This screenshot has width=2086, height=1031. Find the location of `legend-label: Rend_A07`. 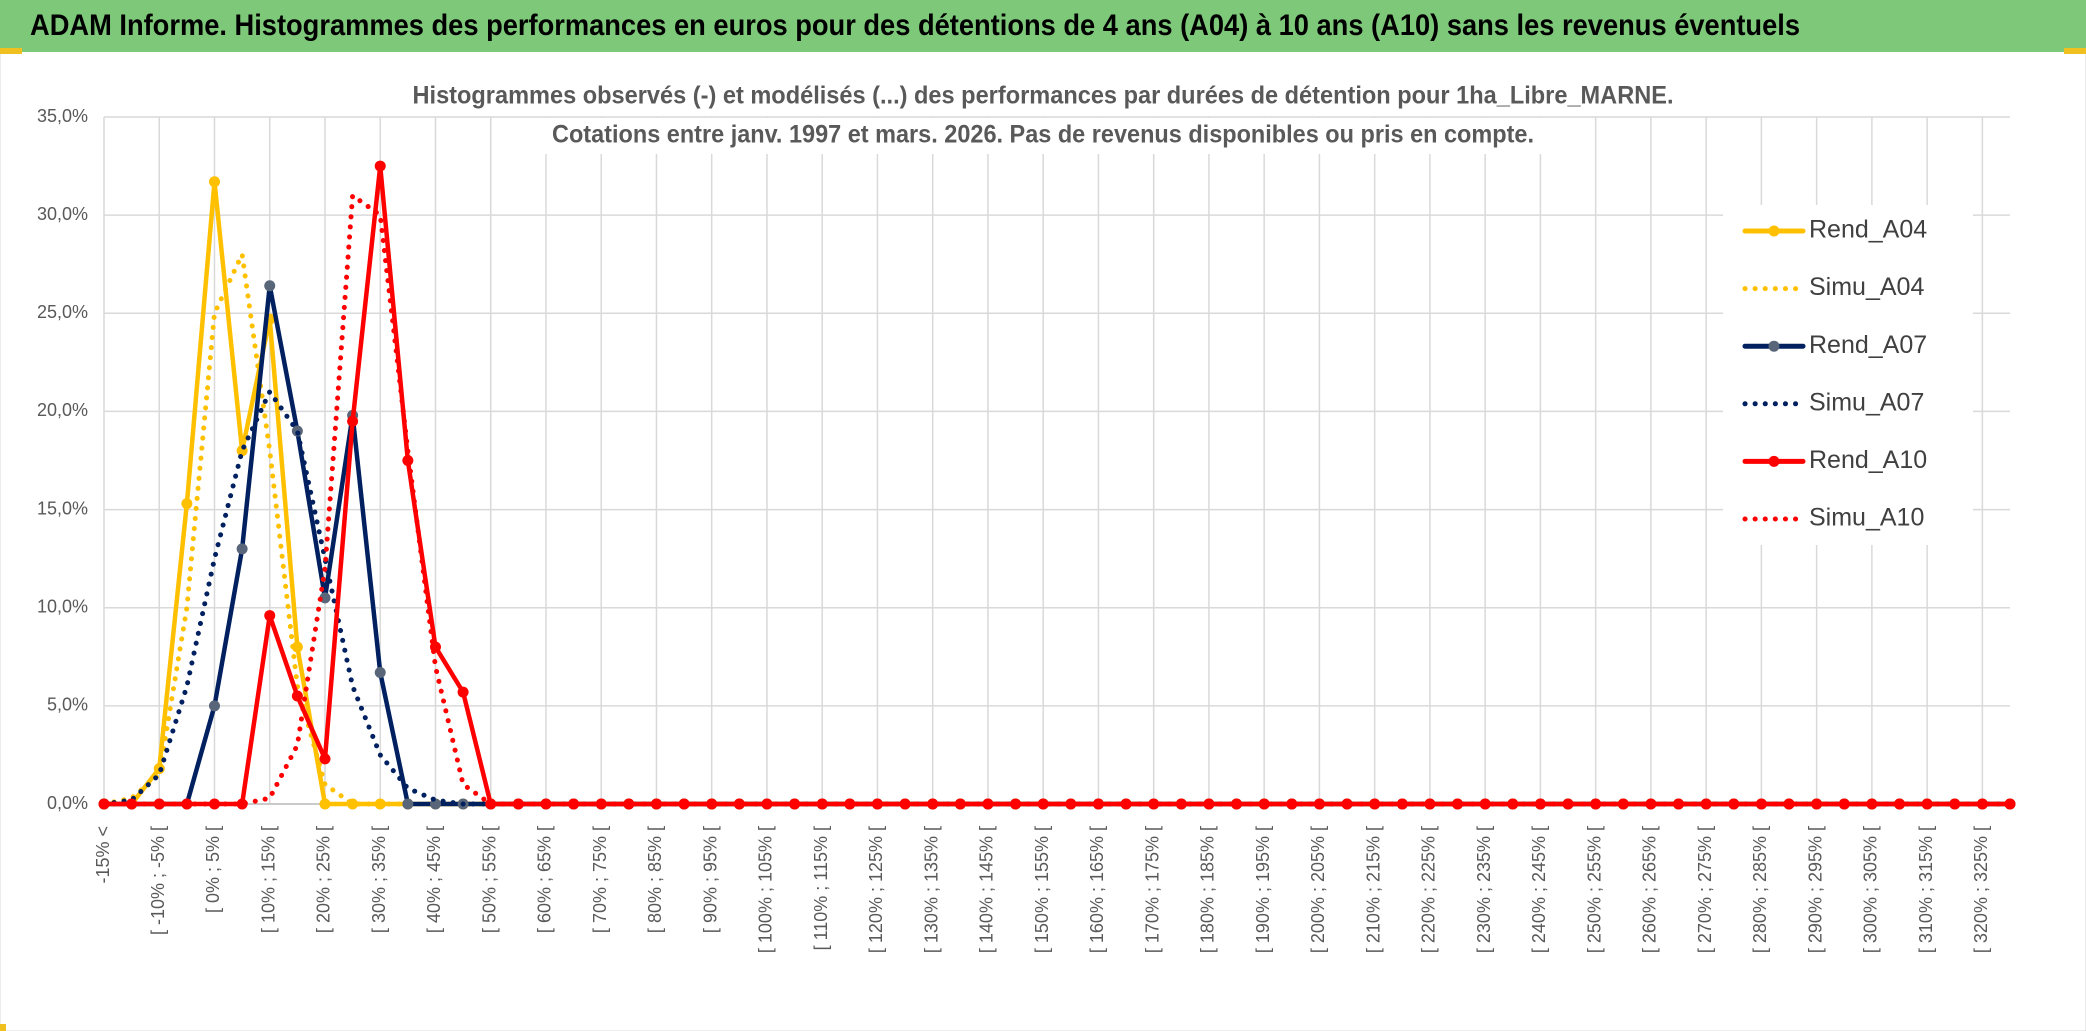

legend-label: Rend_A07 is located at coordinates (1868, 345).